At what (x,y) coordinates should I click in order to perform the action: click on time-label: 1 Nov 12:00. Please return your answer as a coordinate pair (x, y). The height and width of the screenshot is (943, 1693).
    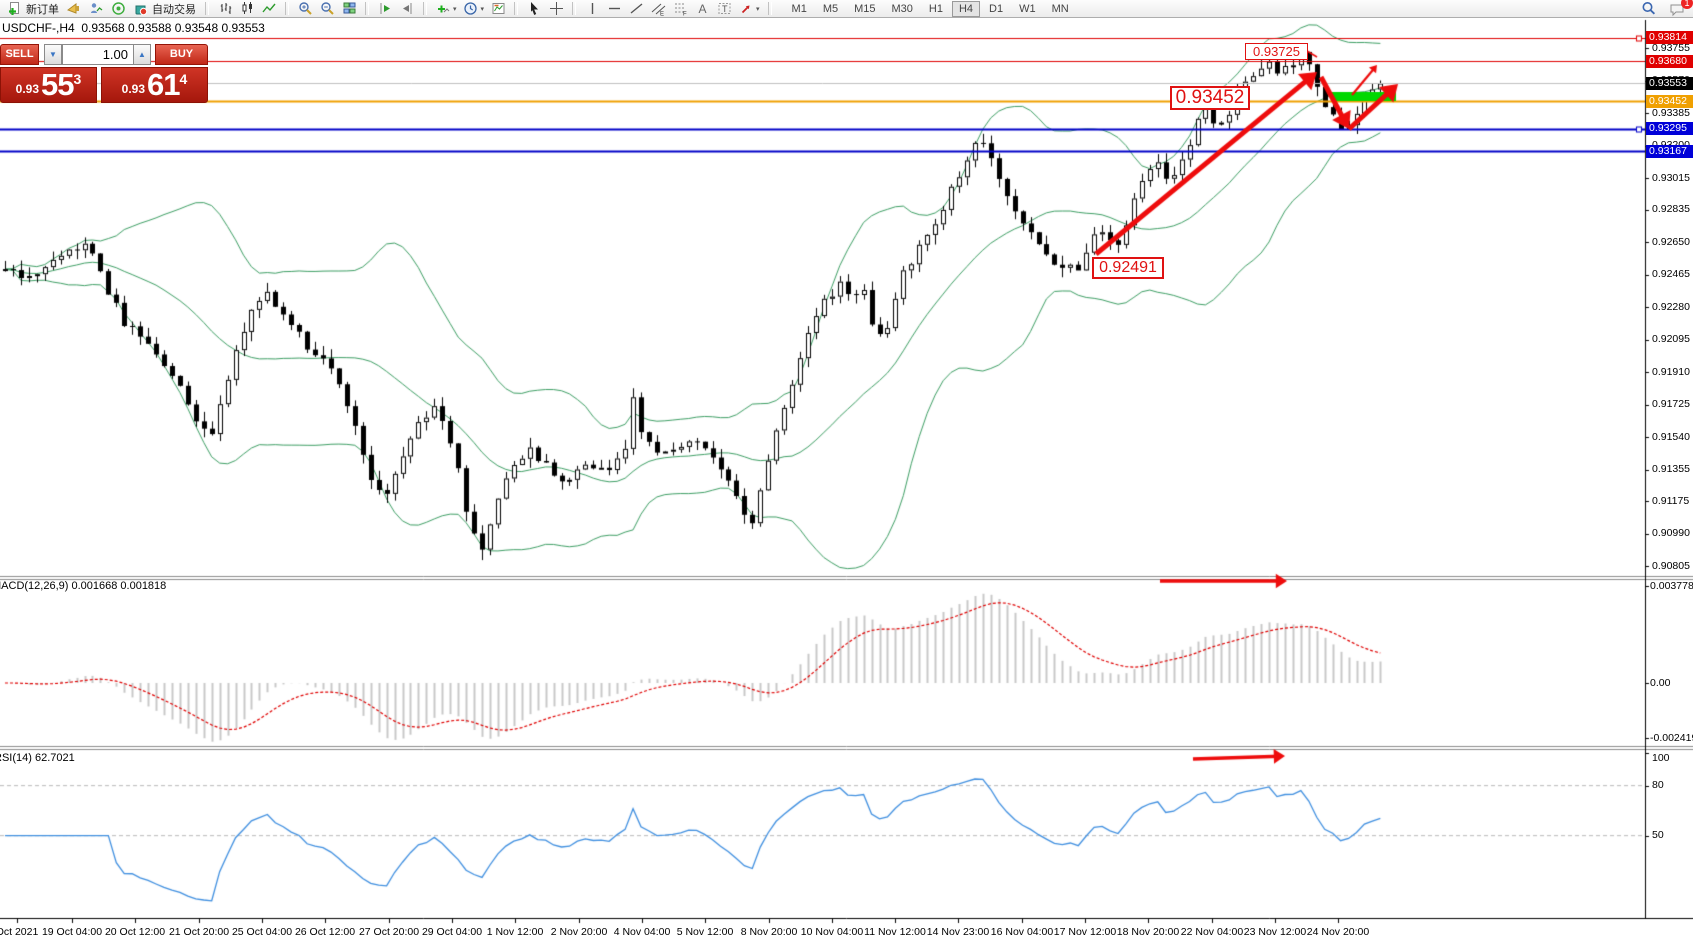
    Looking at the image, I should click on (515, 932).